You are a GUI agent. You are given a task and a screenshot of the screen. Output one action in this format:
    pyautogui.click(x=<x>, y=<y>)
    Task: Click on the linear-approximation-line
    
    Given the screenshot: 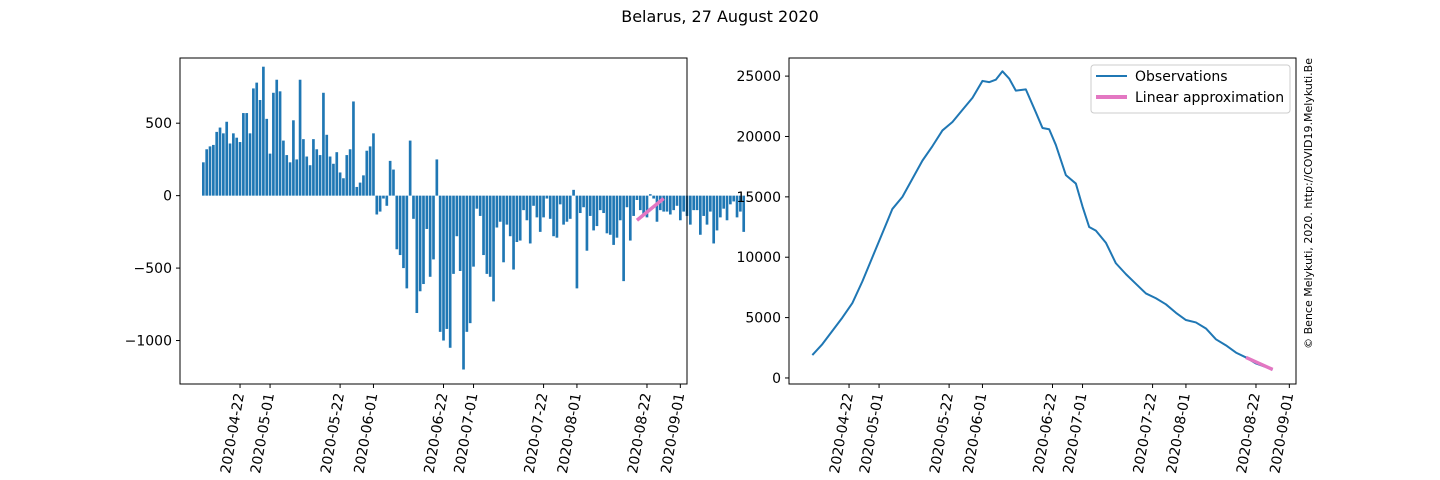 What is the action you would take?
    pyautogui.click(x=1259, y=363)
    